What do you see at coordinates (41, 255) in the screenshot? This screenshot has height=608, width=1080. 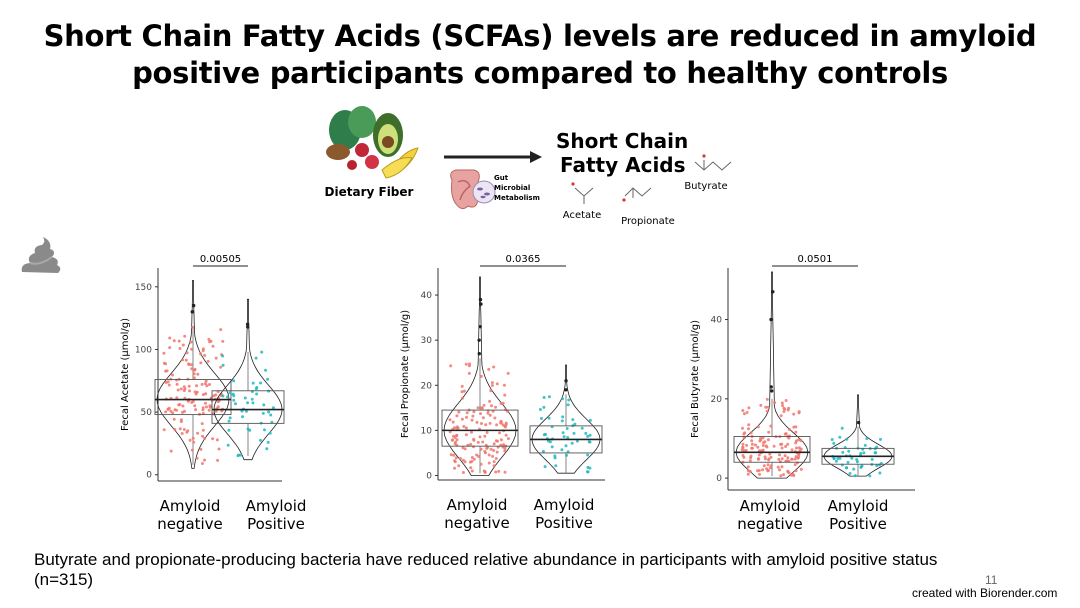 I see `poop-icon` at bounding box center [41, 255].